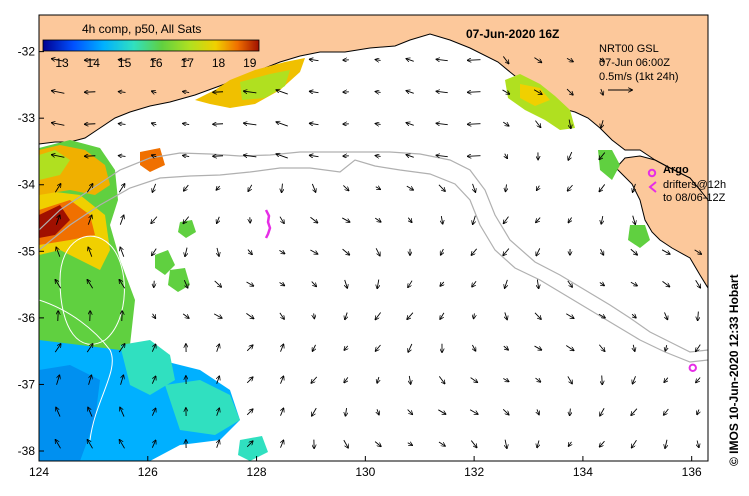 The height and width of the screenshot is (496, 749). Describe the element at coordinates (92, 290) in the screenshot. I see `eddy-contour` at that location.